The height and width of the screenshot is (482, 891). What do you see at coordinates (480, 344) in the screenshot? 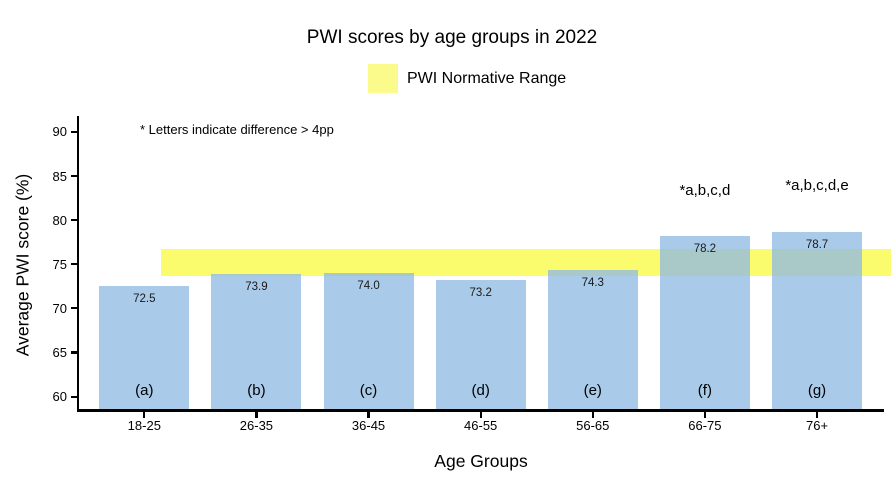
I see `bar-46-55: 73.2 (d)` at bounding box center [480, 344].